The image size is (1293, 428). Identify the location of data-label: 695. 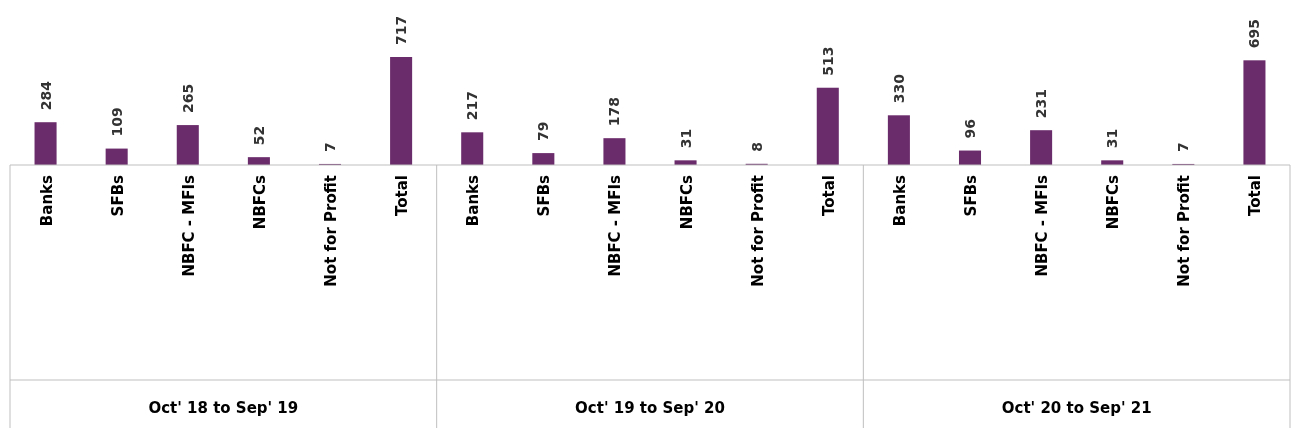
(1254, 34).